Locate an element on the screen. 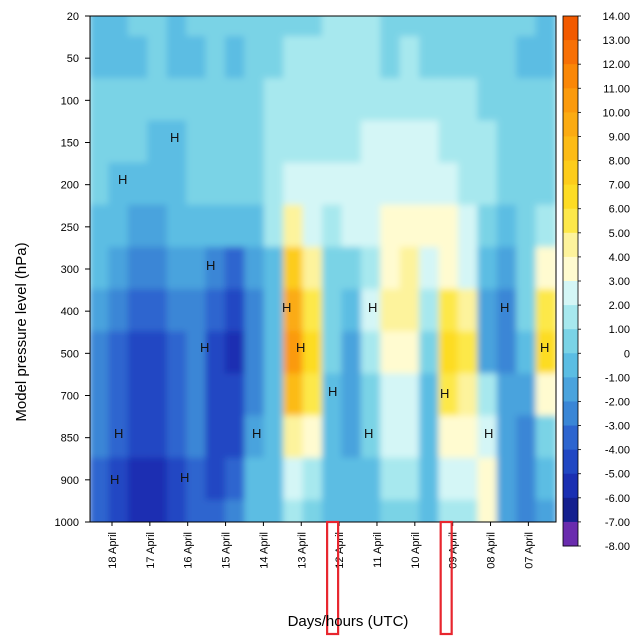 This screenshot has width=638, height=639. colorbar-label: -1.00 is located at coordinates (617, 378).